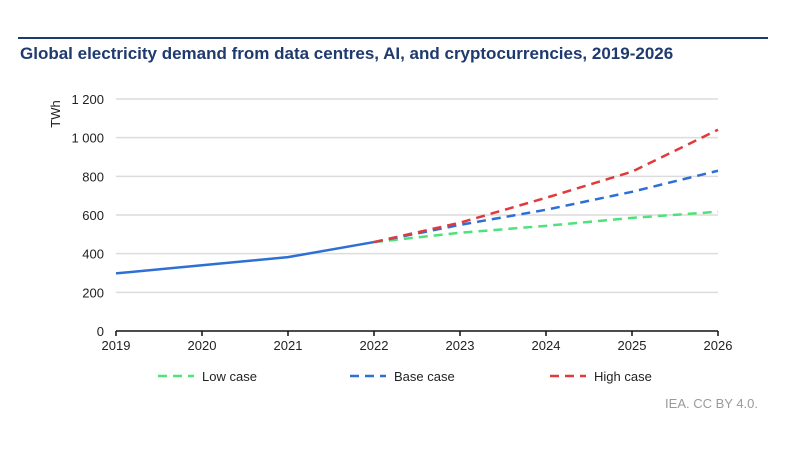  Describe the element at coordinates (460, 345) in the screenshot. I see `x-tick-label: 2023` at that location.